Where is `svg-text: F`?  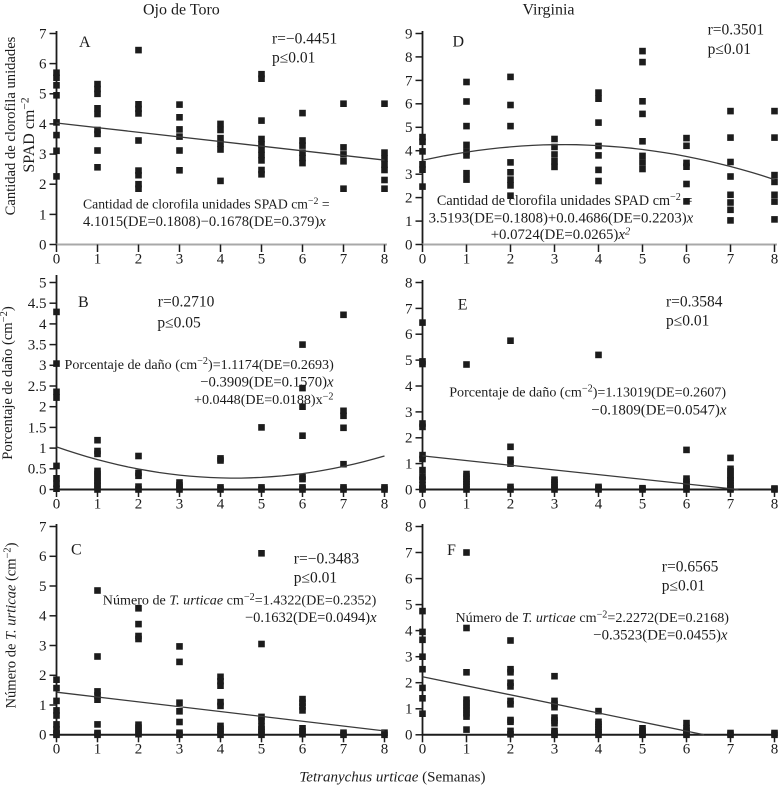 svg-text: F is located at coordinates (451, 550).